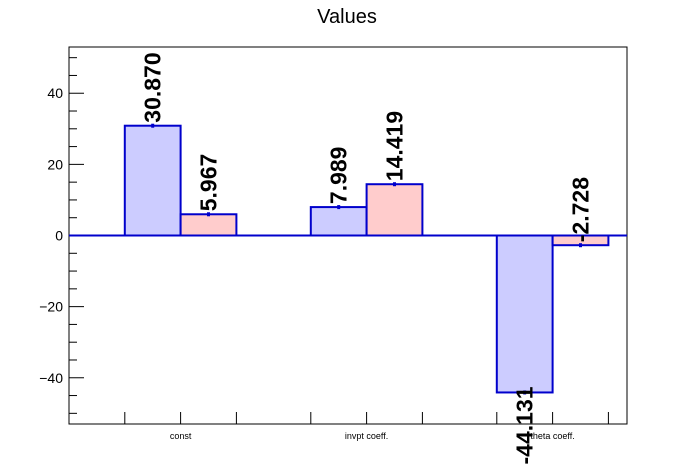  I want to click on y-axis: −40 −20 0 20 40, so click(61, 235).